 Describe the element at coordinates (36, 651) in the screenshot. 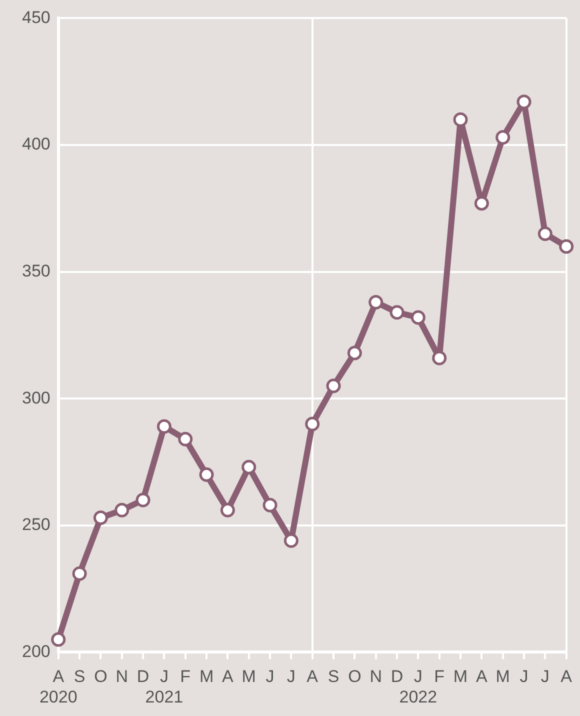

I see `y-tick-label: 200` at that location.